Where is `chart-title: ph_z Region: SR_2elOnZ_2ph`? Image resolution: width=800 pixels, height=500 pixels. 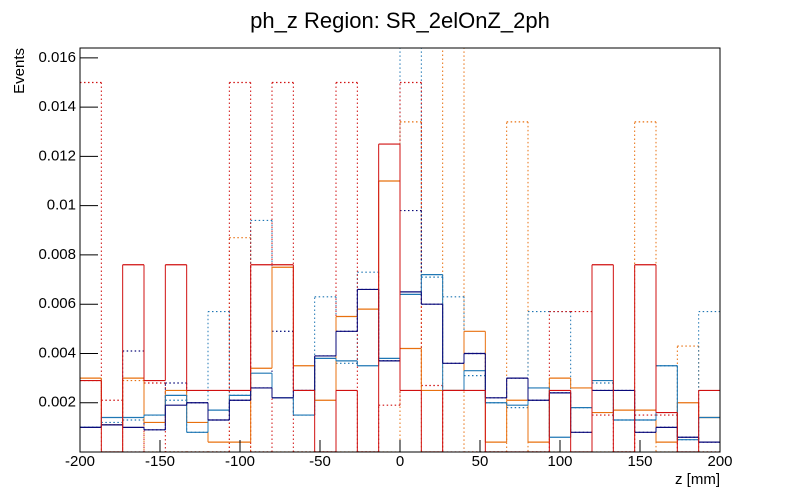 chart-title: ph_z Region: SR_2elOnZ_2ph is located at coordinates (400, 20).